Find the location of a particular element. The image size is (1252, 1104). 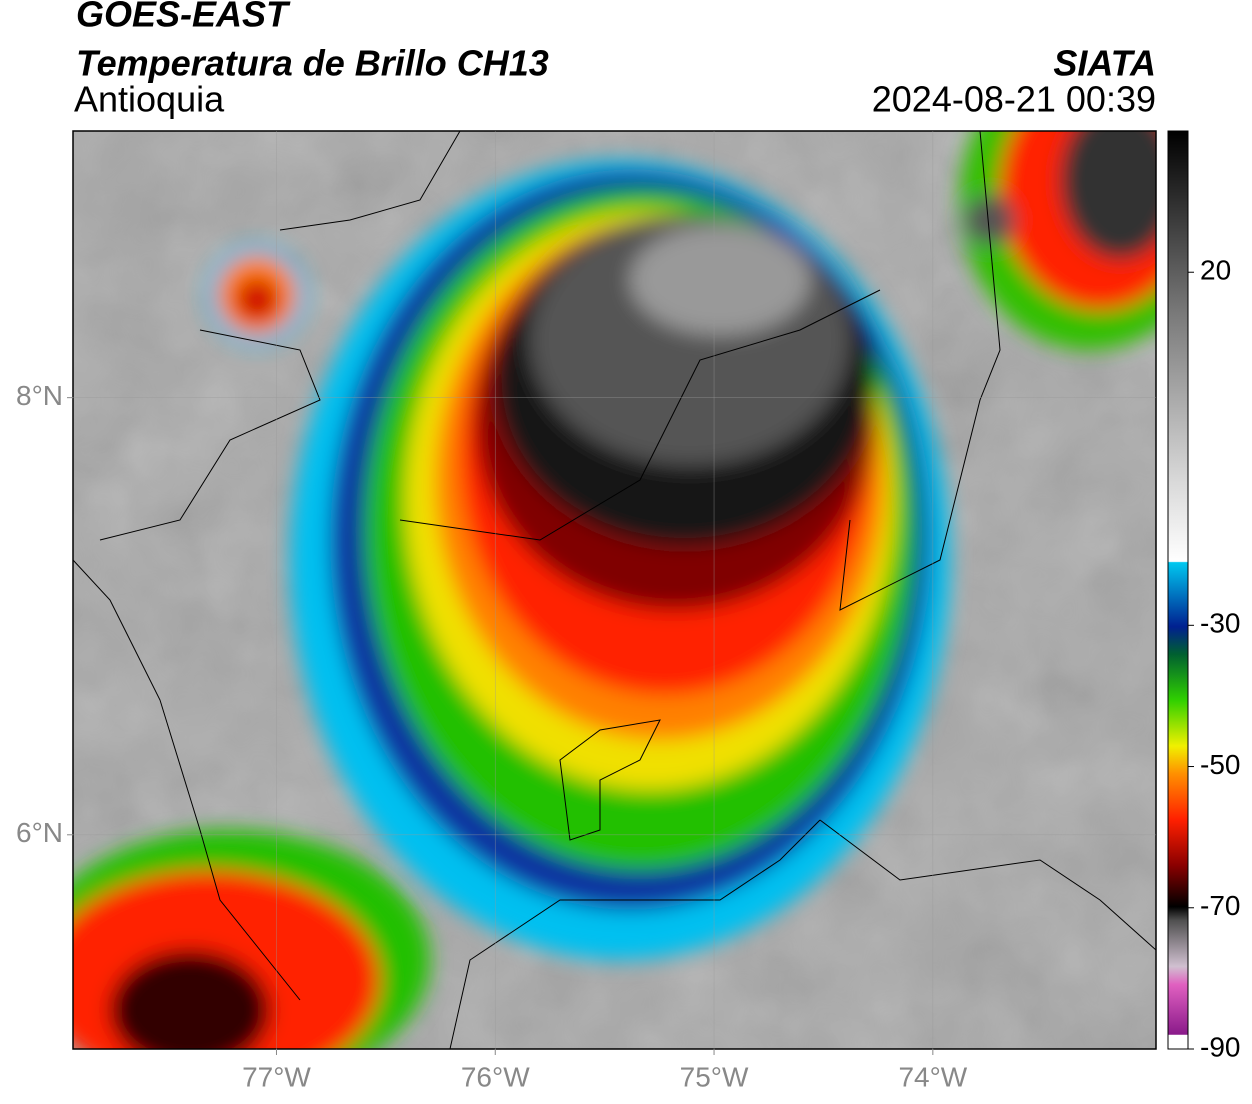

y-tick-label: 8°N is located at coordinates (39, 395).